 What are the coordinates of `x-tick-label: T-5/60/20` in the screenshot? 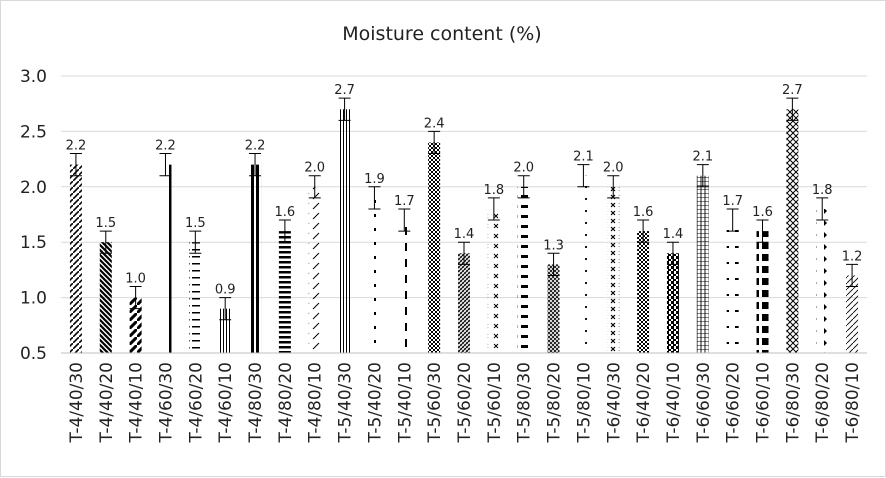 It's located at (465, 403).